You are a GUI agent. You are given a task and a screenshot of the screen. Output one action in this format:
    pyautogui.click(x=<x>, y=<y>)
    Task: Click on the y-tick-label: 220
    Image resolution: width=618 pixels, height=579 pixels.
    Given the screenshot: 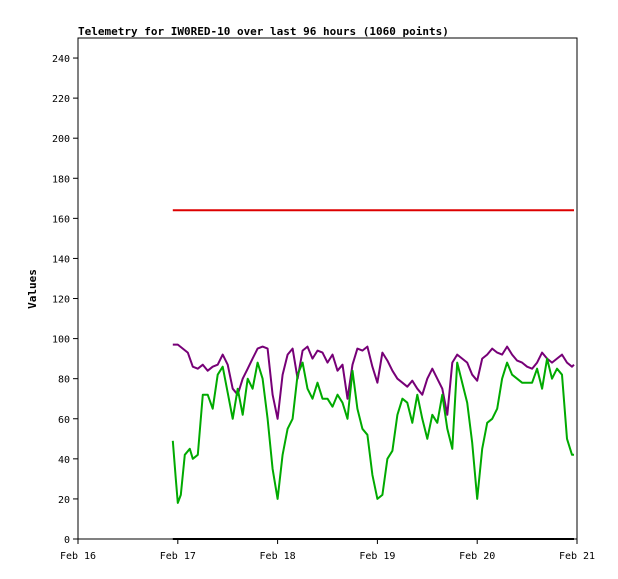 What is the action you would take?
    pyautogui.click(x=61, y=99)
    